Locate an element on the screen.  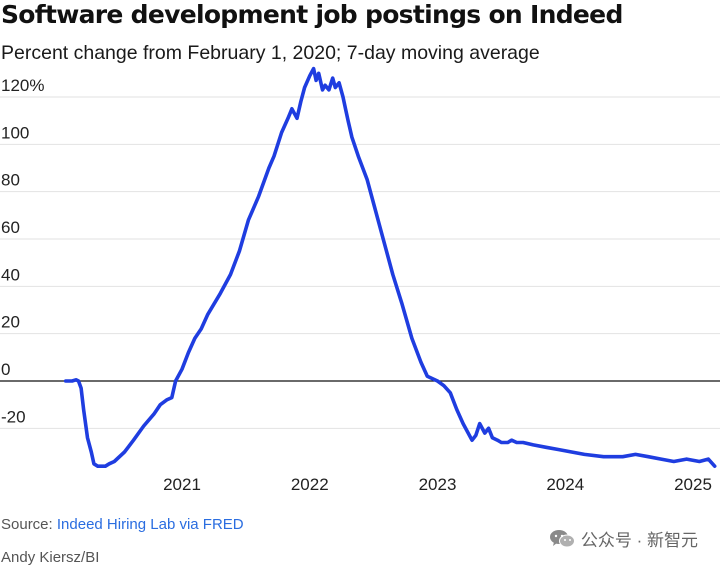
y-tick-label: 20 is located at coordinates (10, 322).